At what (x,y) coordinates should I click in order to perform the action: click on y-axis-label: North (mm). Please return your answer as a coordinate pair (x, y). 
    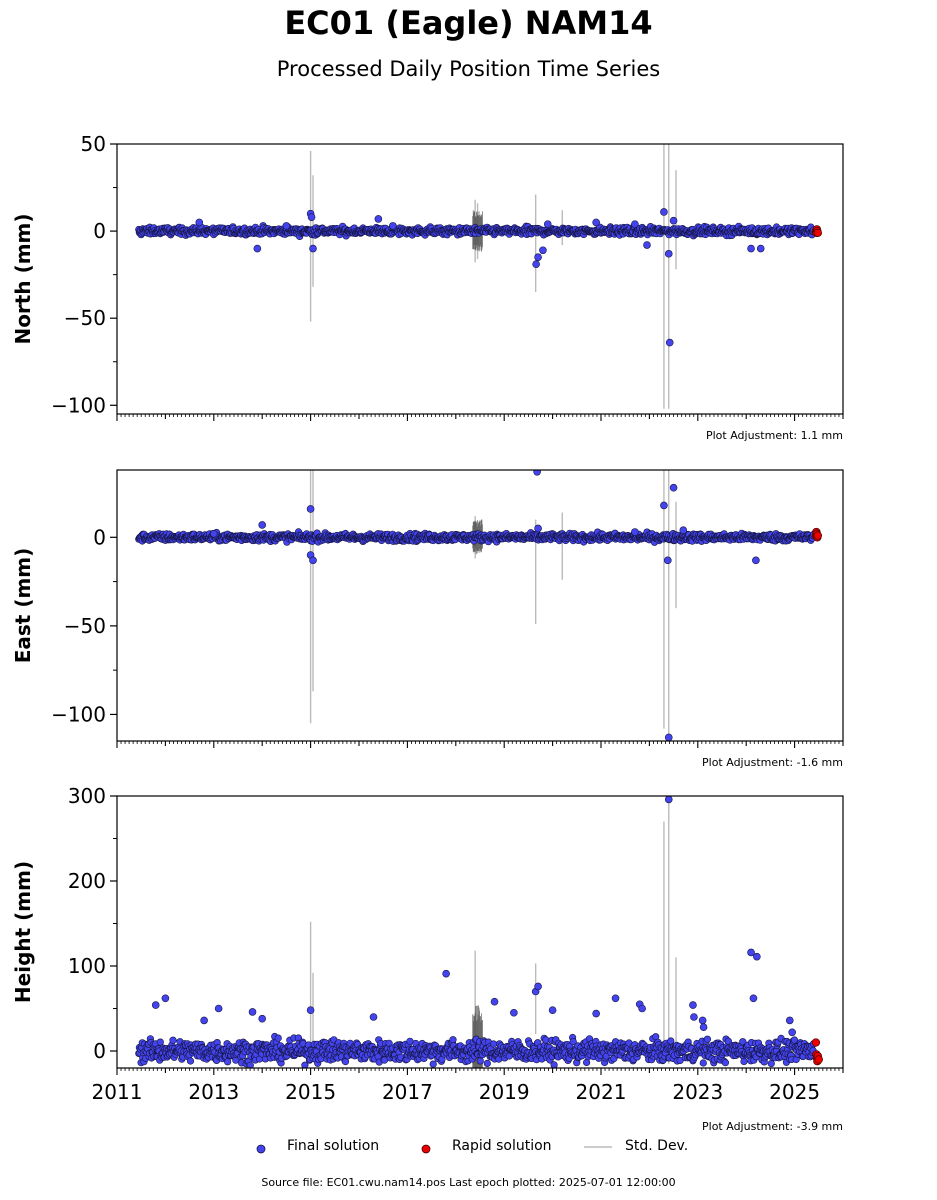
    Looking at the image, I should click on (23, 278).